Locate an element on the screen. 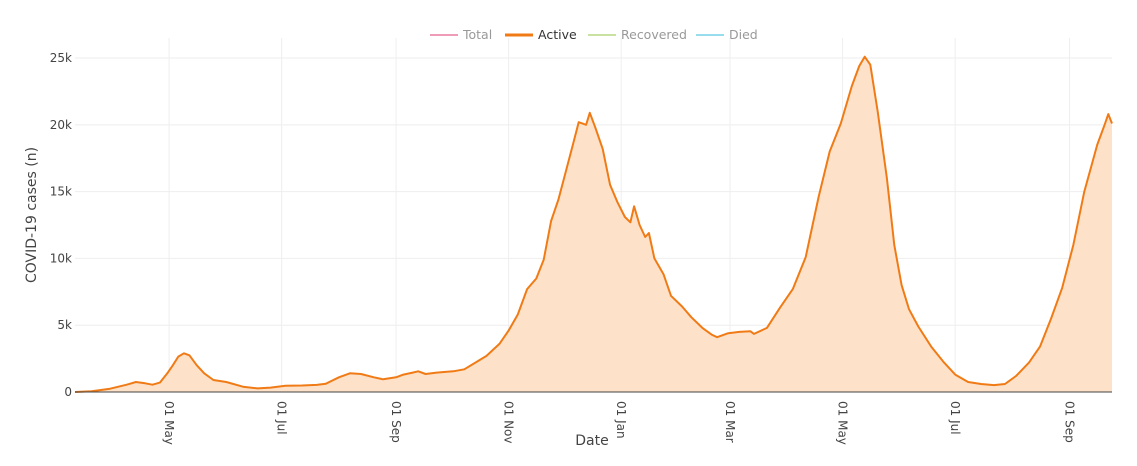 Image resolution: width=1137 pixels, height=466 pixels. x-tick-label: 01 Mar is located at coordinates (730, 422).